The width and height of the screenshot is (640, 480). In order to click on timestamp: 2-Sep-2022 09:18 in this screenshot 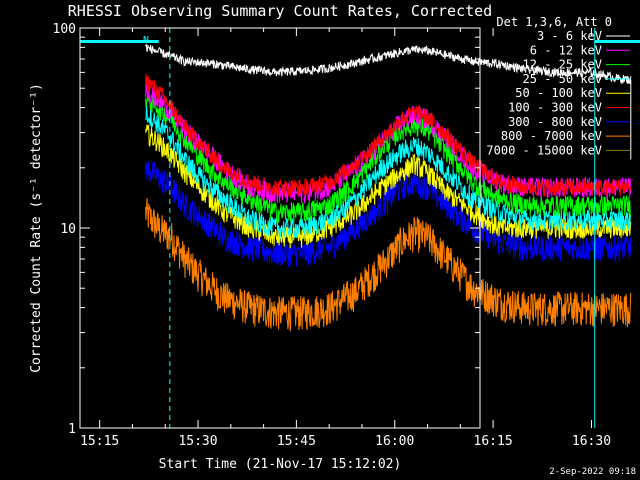, I will do `click(592, 472)`.